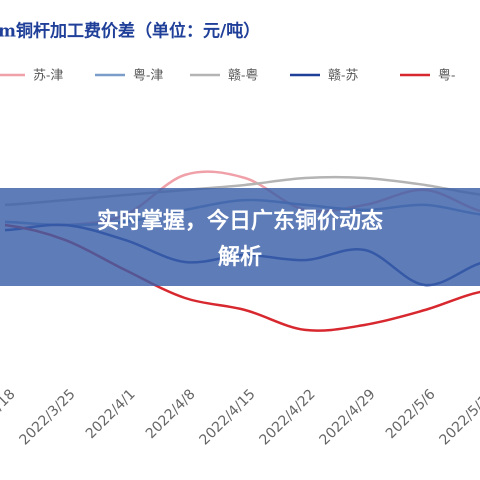 The width and height of the screenshot is (480, 480). Describe the element at coordinates (228, 417) in the screenshot. I see `x-tick-label: 2022/4/15` at that location.